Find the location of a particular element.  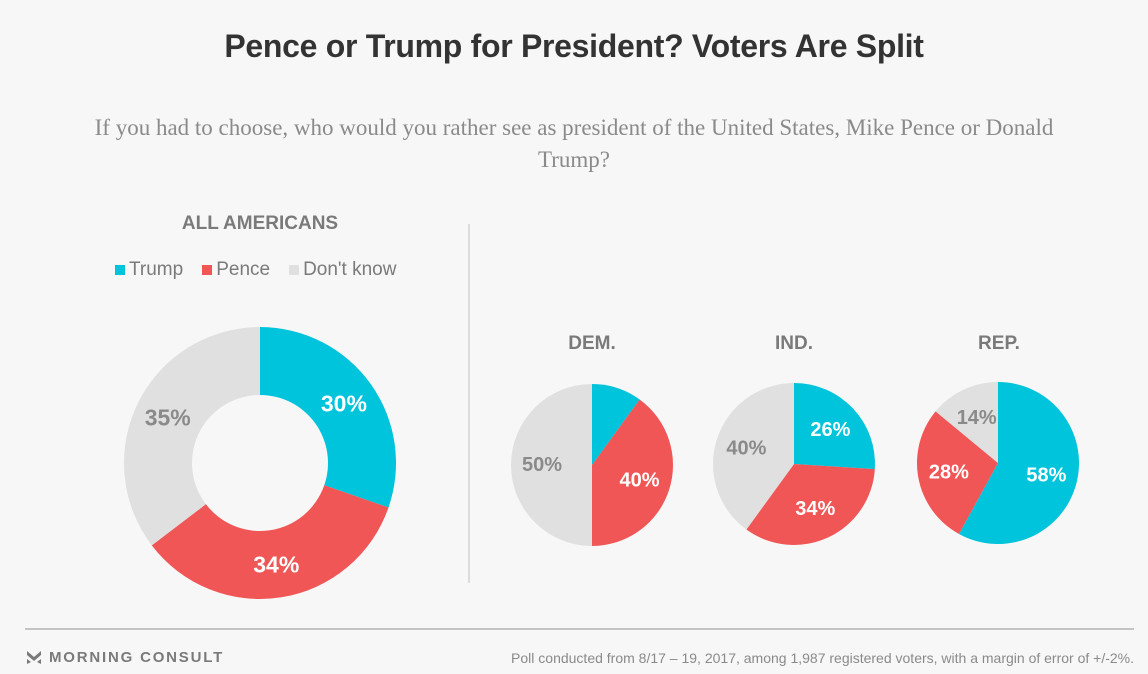

brand-name: MORNING CONSULT is located at coordinates (137, 657).